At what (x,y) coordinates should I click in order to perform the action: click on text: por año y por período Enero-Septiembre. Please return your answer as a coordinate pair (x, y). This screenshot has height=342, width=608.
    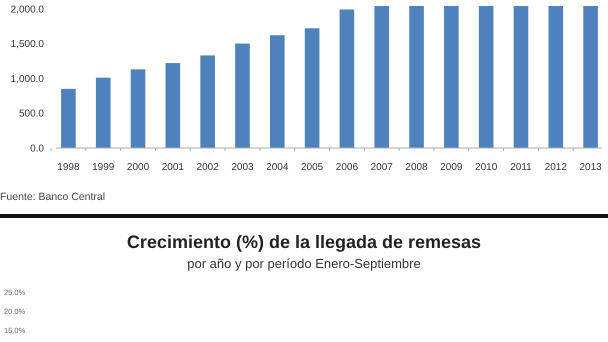
    Looking at the image, I should click on (304, 263).